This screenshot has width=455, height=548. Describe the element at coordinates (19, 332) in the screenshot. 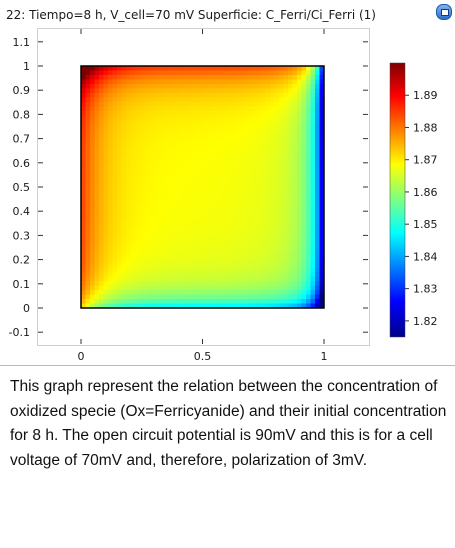

I see `y-tick-label: -0.1` at that location.